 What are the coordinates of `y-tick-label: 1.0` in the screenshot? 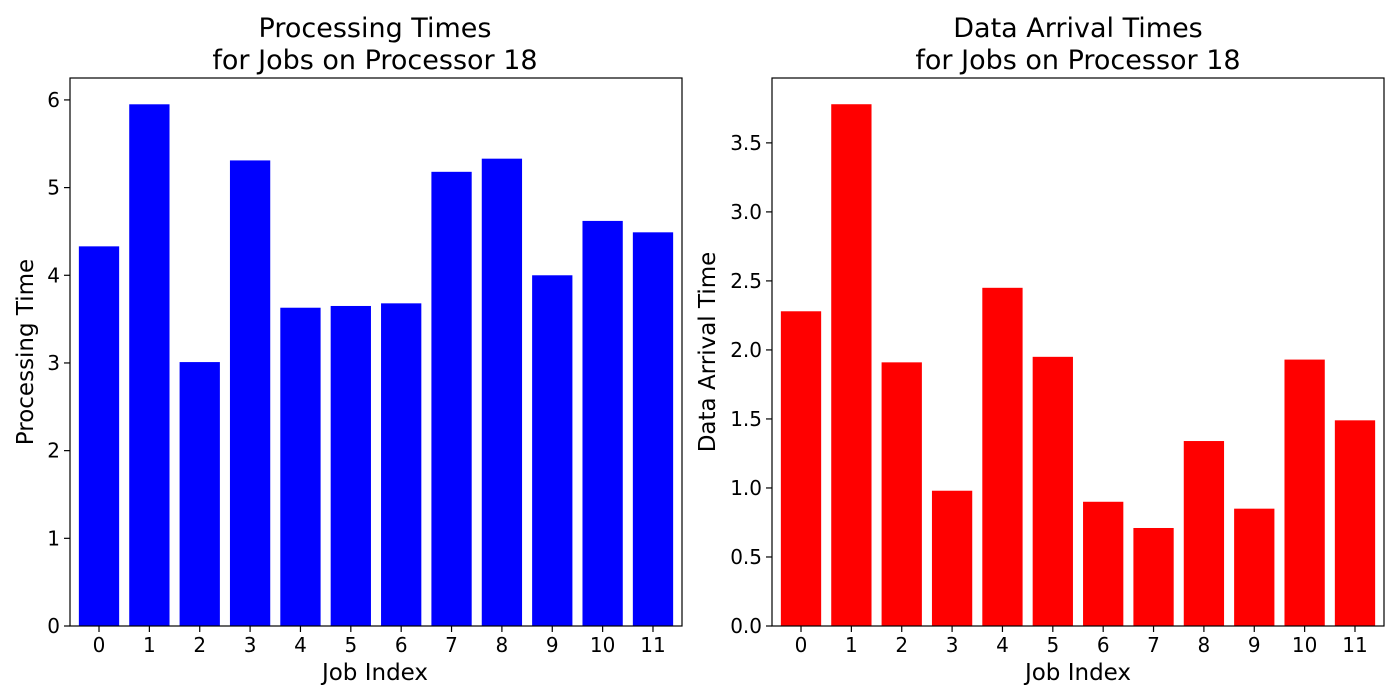 It's located at (746, 488).